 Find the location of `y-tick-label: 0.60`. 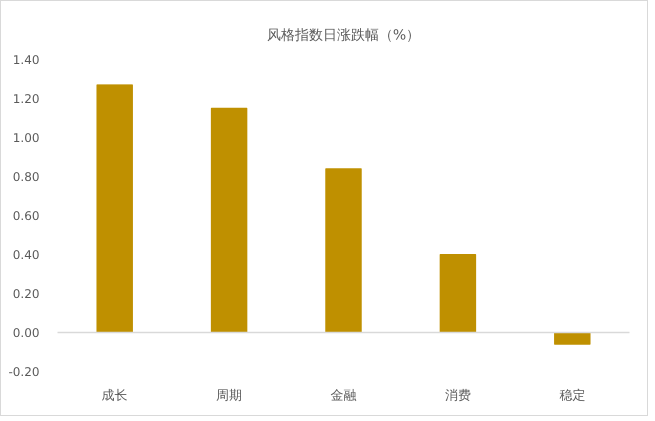

y-tick-label: 0.60 is located at coordinates (26, 216).